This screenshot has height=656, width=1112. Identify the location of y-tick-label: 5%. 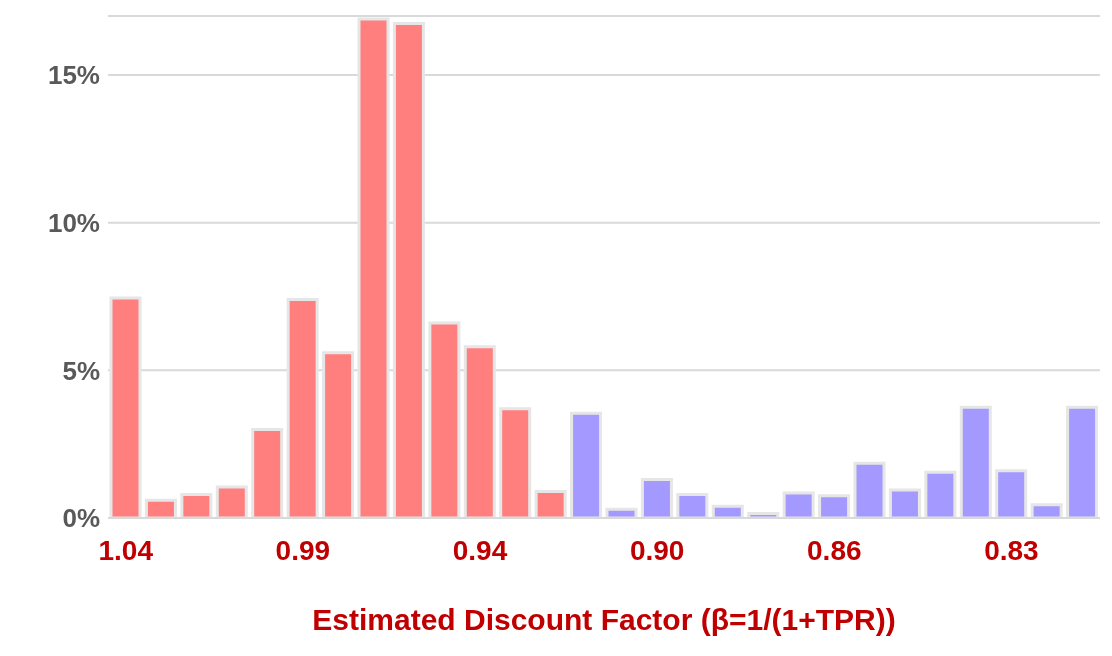
(81, 370).